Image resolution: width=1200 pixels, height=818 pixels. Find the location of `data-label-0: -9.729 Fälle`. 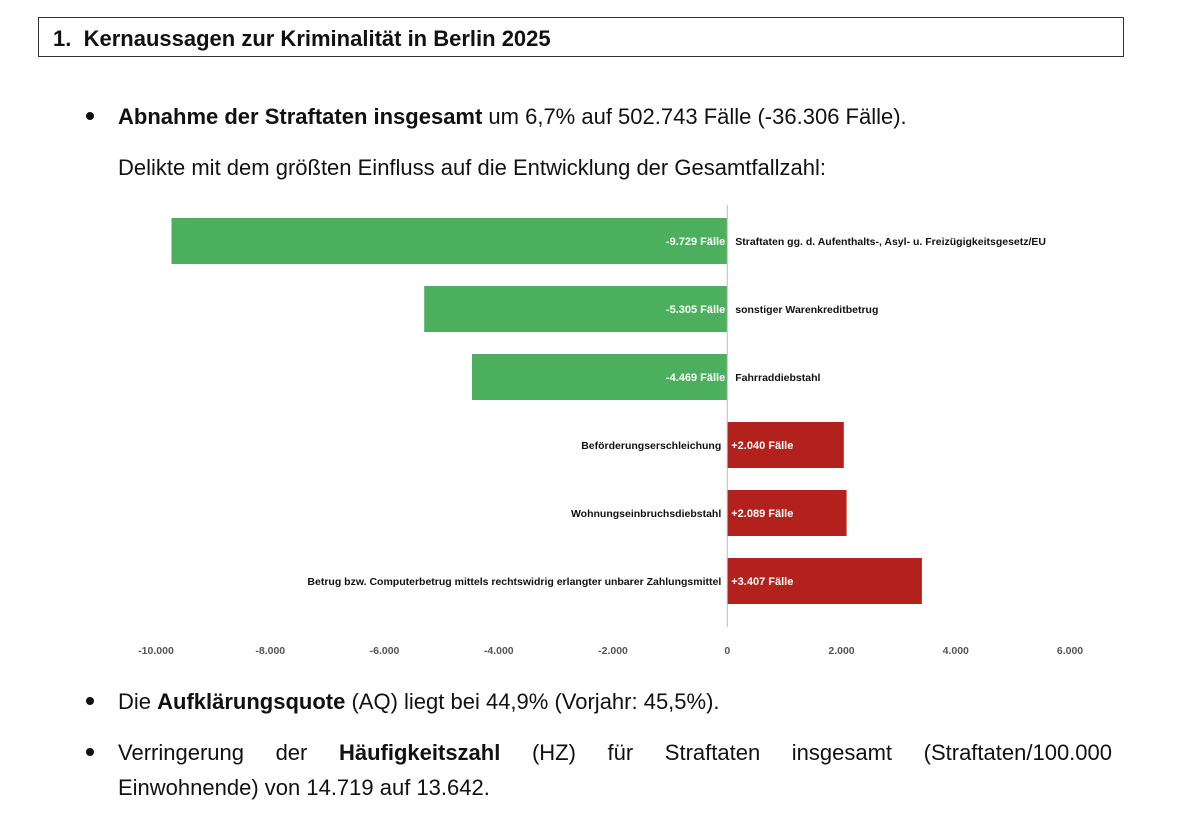

data-label-0: -9.729 Fälle is located at coordinates (695, 242).